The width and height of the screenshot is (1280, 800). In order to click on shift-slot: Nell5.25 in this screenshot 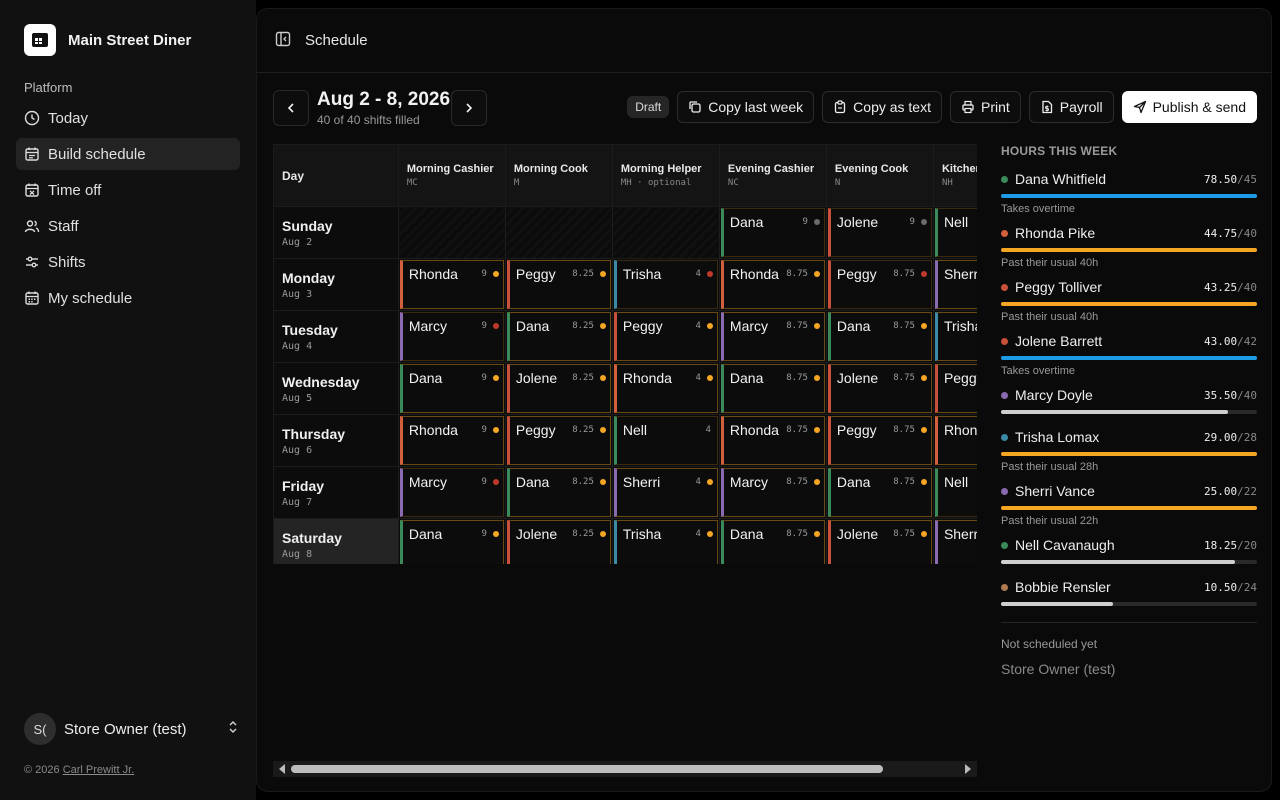, I will do `click(954, 492)`.